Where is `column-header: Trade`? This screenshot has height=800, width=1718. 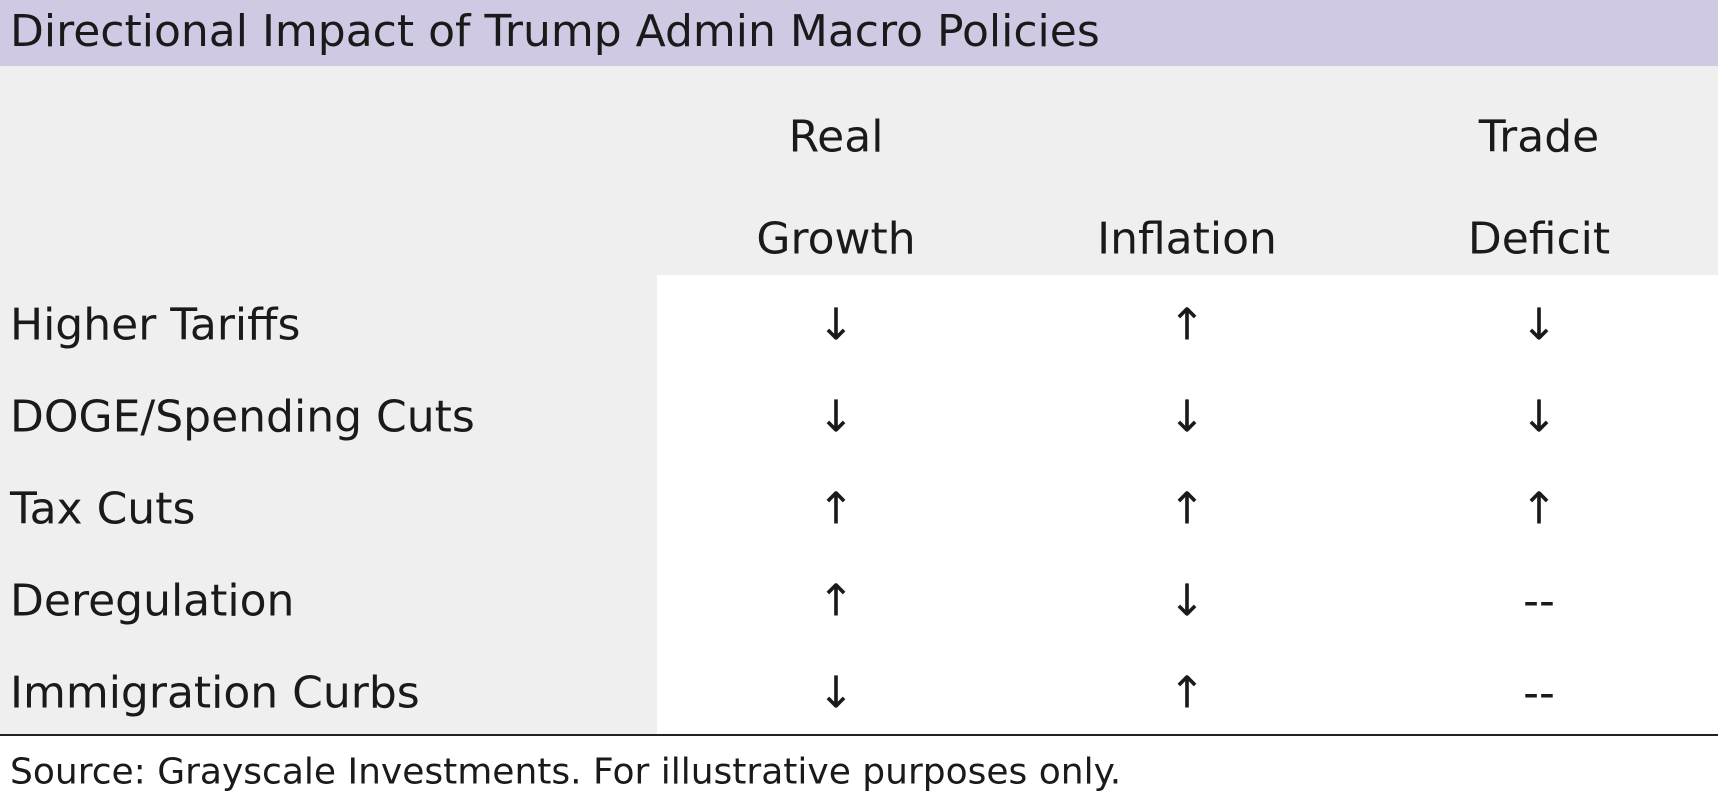 column-header: Trade is located at coordinates (1539, 137).